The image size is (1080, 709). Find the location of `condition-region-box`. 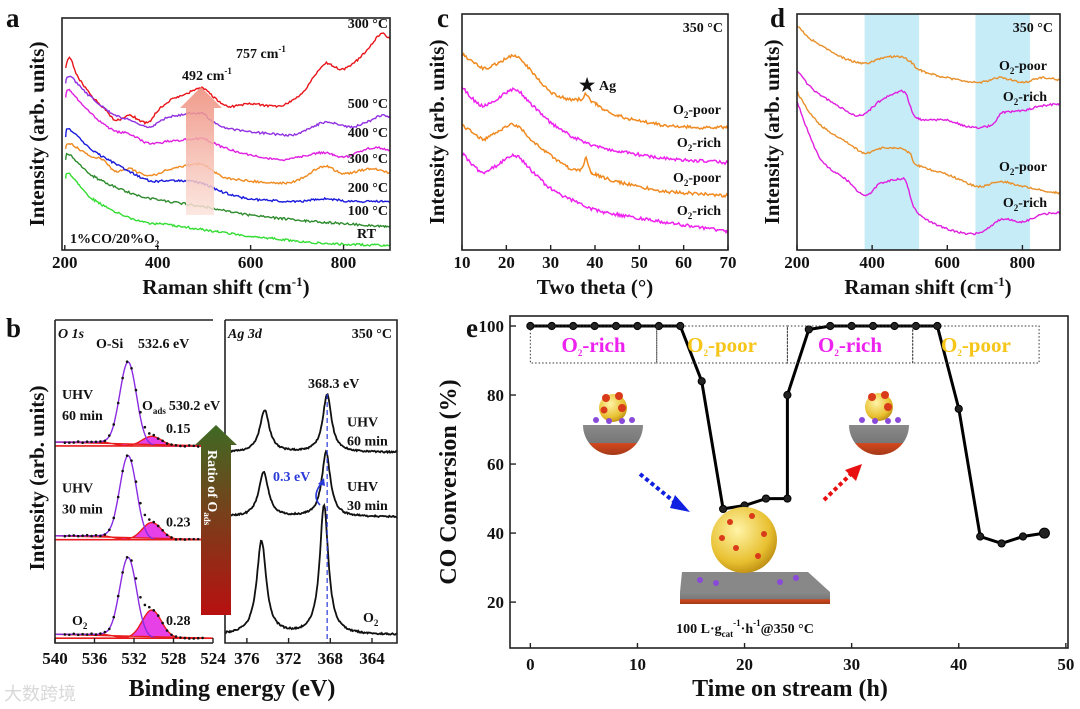

condition-region-box is located at coordinates (976, 344).